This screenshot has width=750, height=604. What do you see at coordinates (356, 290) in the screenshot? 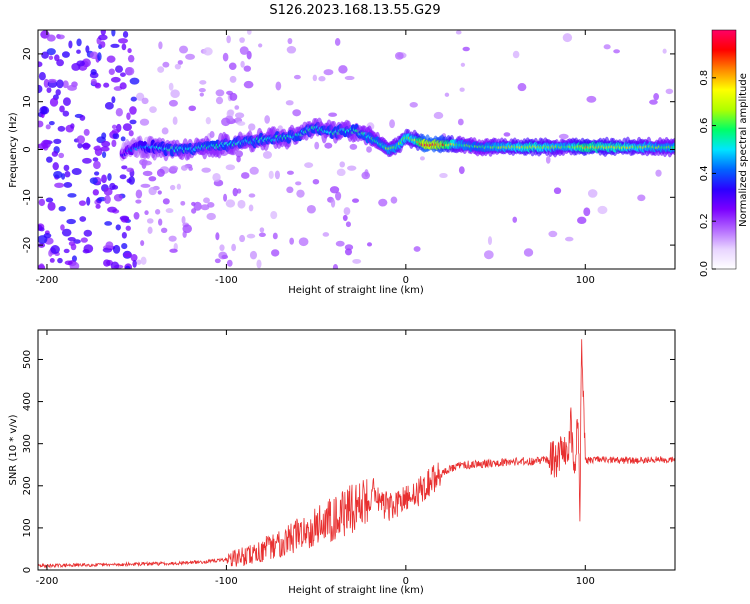
I see `spectrogram-xlabel: Height of straight line (km)` at bounding box center [356, 290].